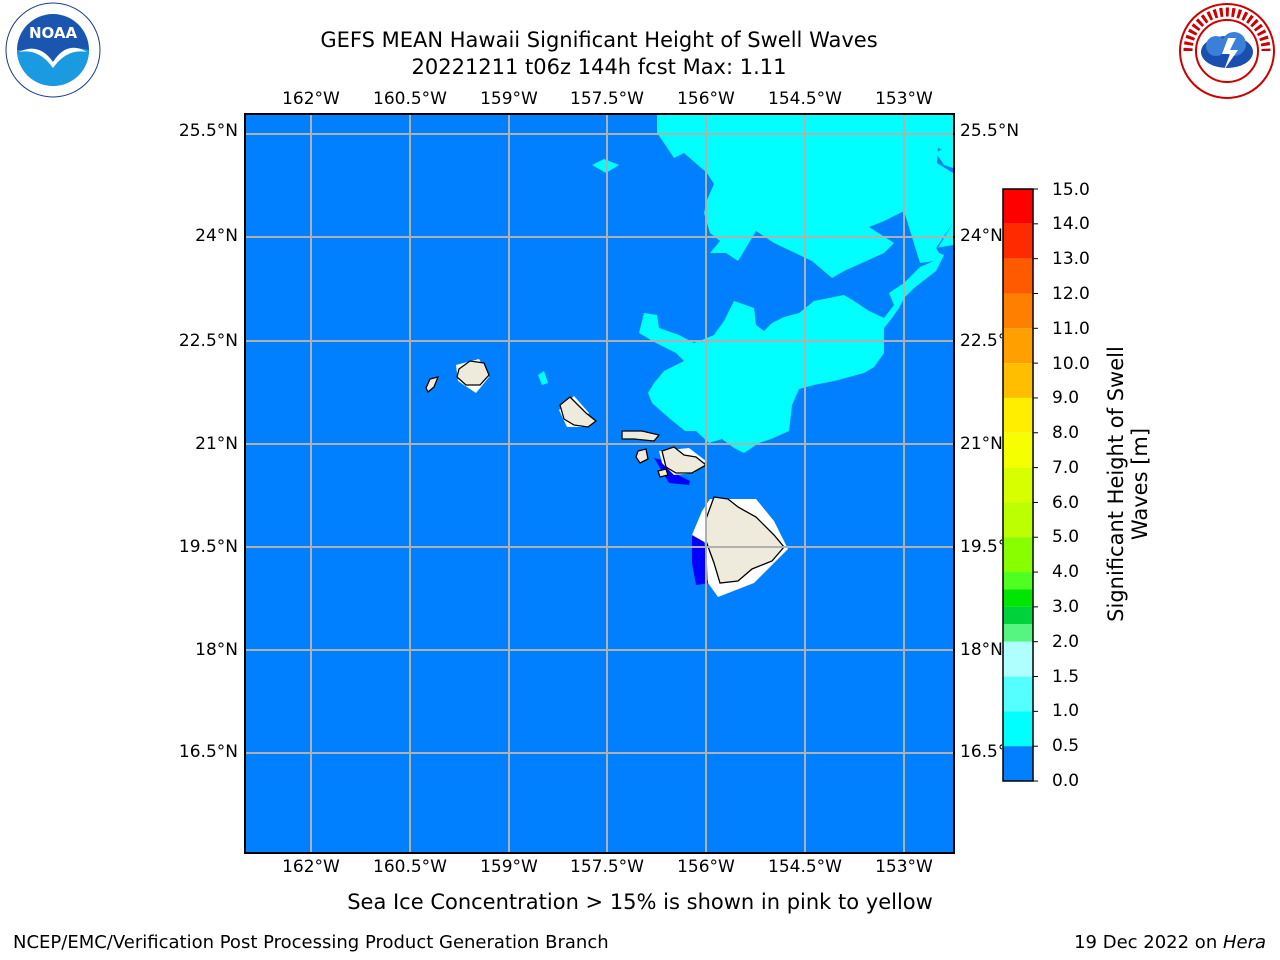 Image resolution: width=1280 pixels, height=960 pixels. I want to click on islands, so click(605, 472).